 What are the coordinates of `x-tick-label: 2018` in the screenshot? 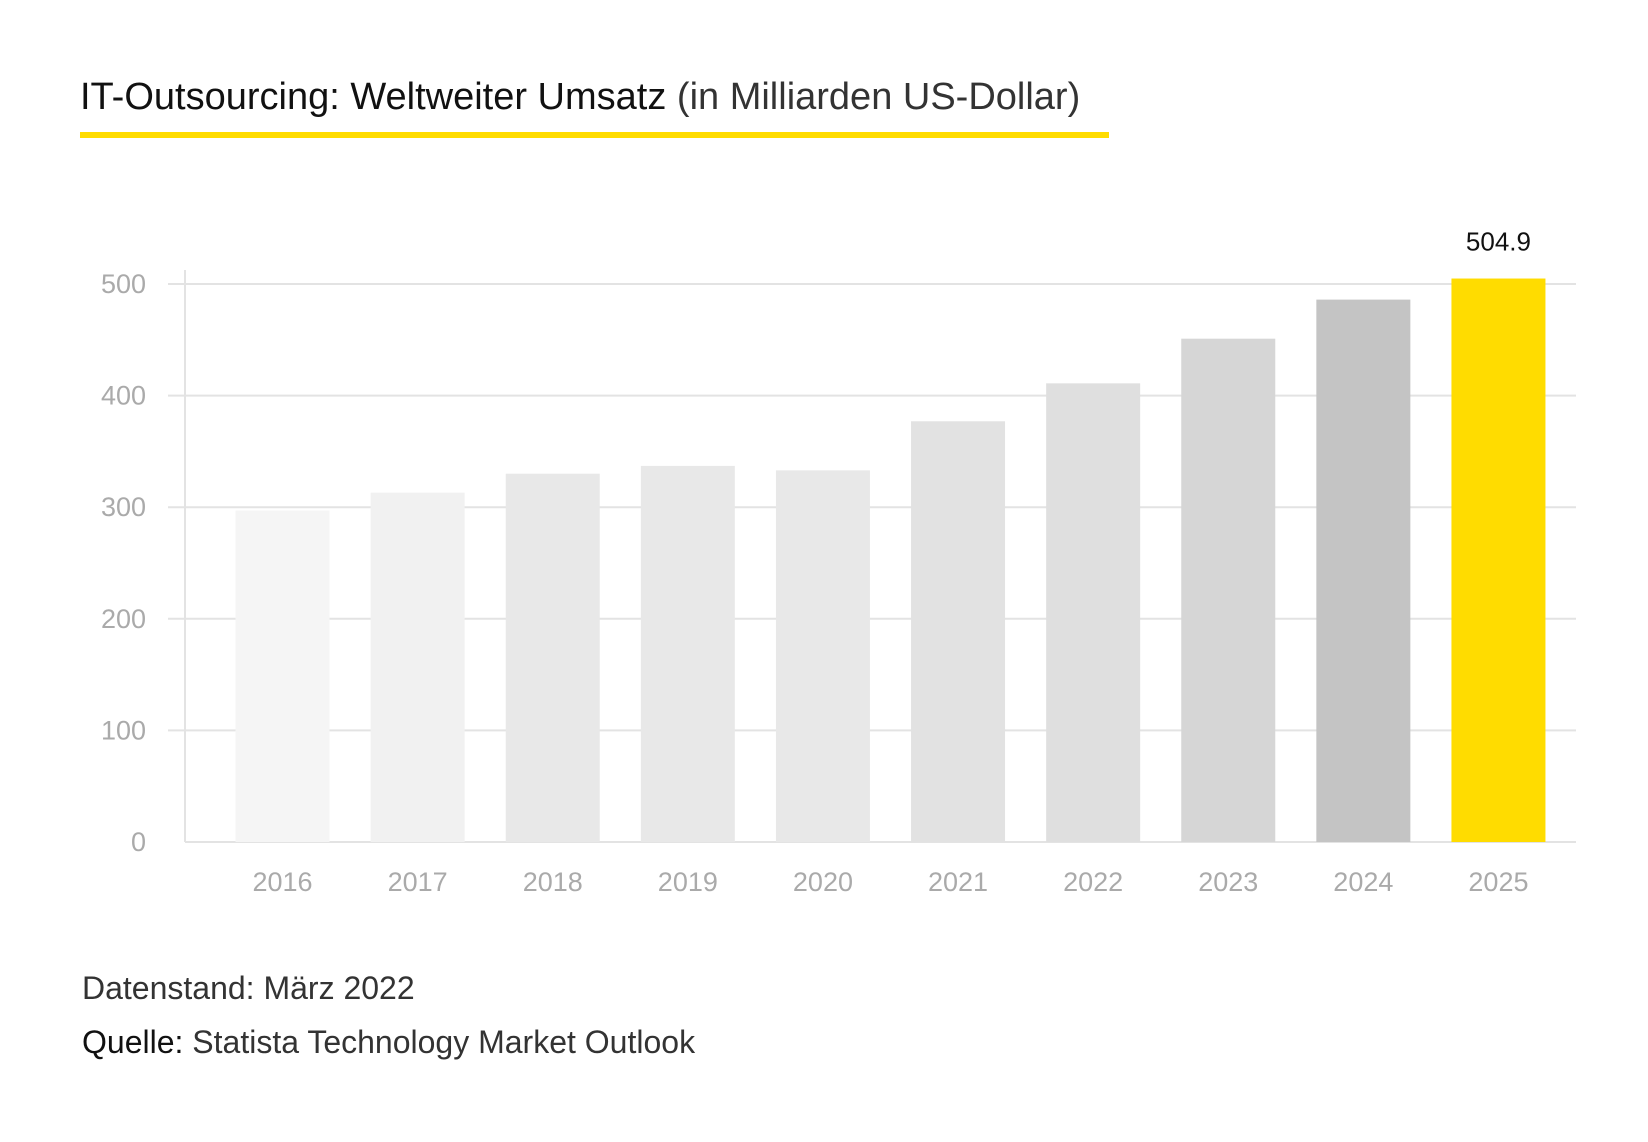 It's located at (553, 882).